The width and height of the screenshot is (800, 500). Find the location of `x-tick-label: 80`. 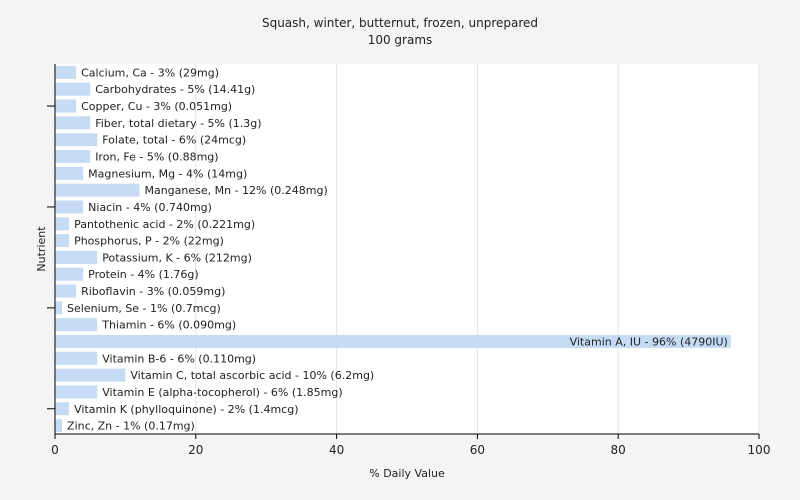

x-tick-label: 80 is located at coordinates (618, 450).